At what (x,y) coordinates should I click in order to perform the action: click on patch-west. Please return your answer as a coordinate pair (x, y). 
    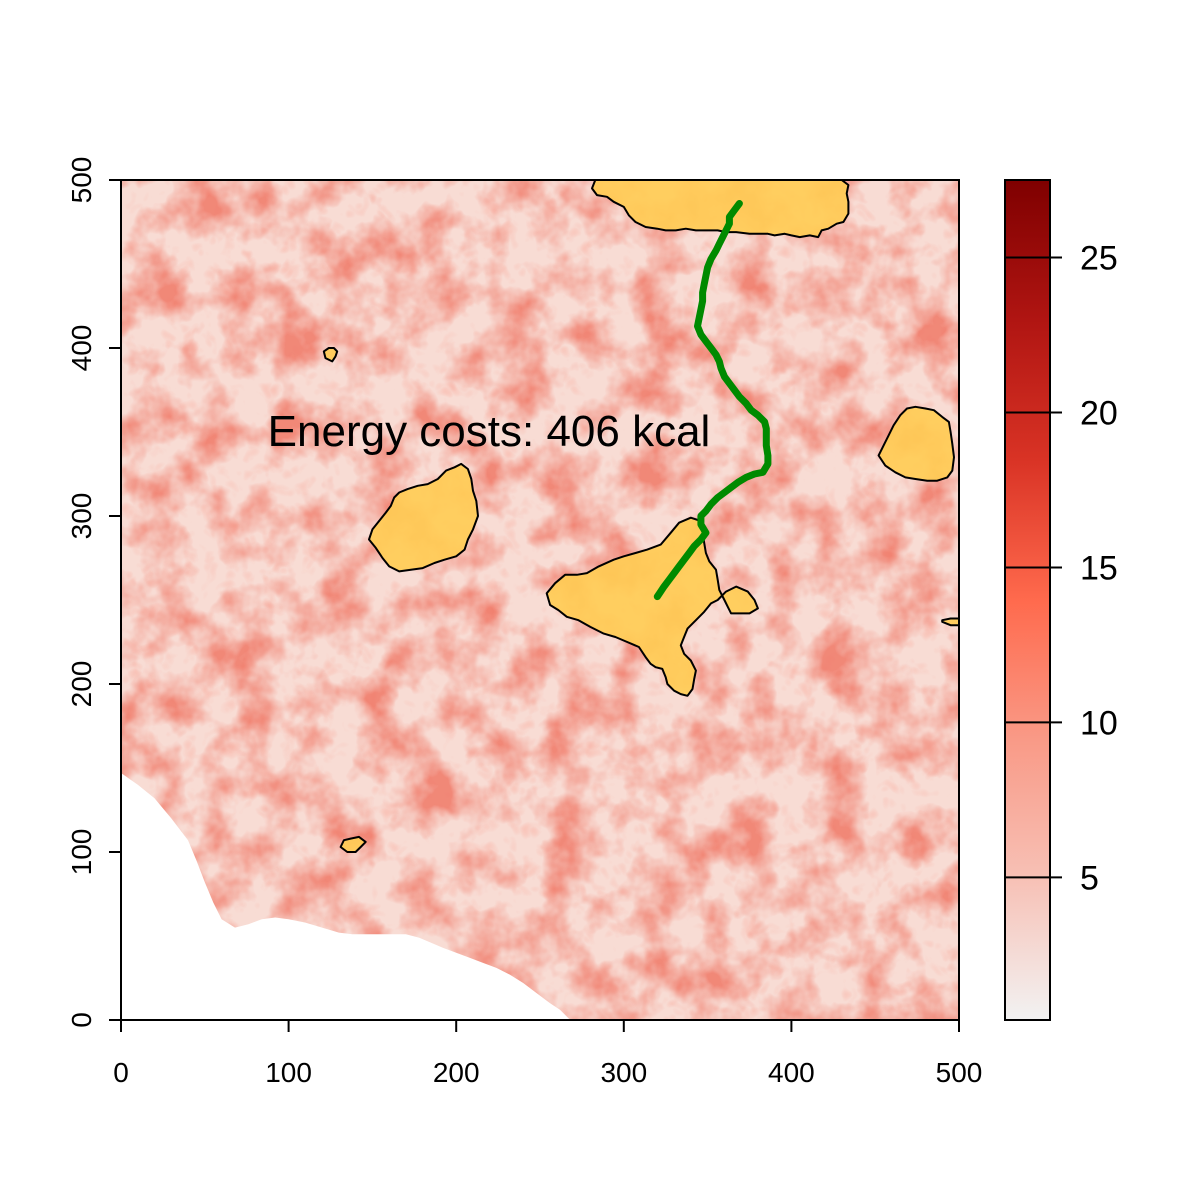
    Looking at the image, I should click on (423, 517).